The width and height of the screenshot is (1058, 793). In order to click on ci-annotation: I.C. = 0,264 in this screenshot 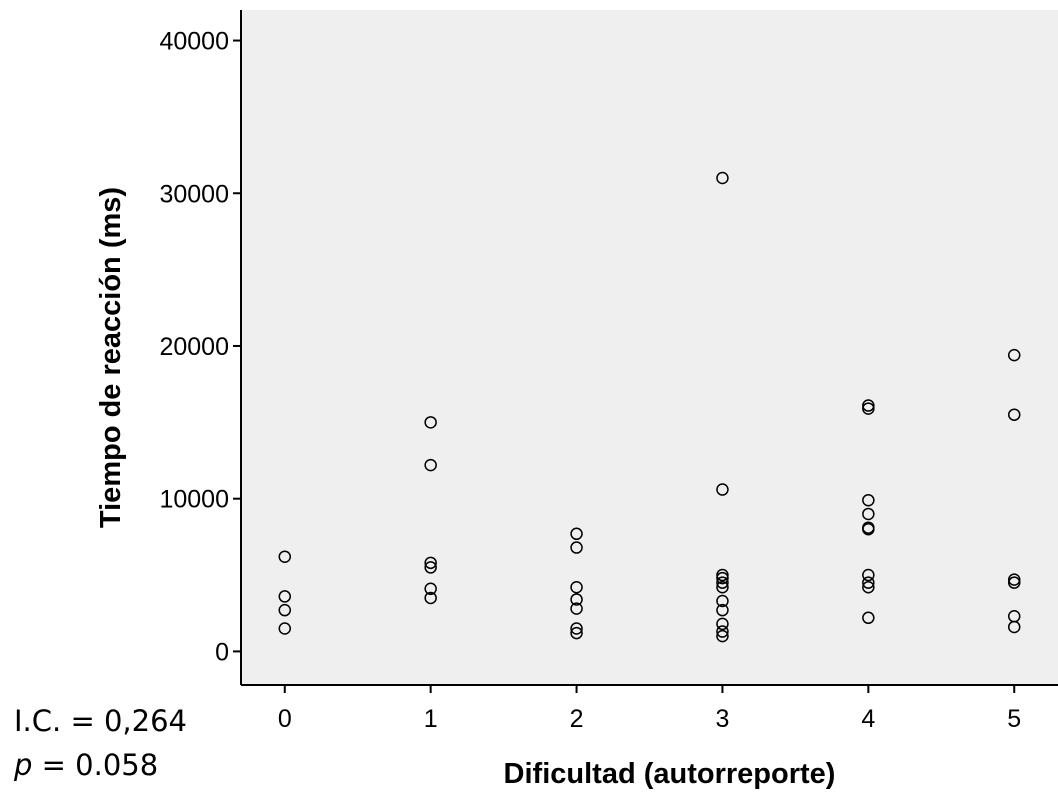, I will do `click(100, 721)`.